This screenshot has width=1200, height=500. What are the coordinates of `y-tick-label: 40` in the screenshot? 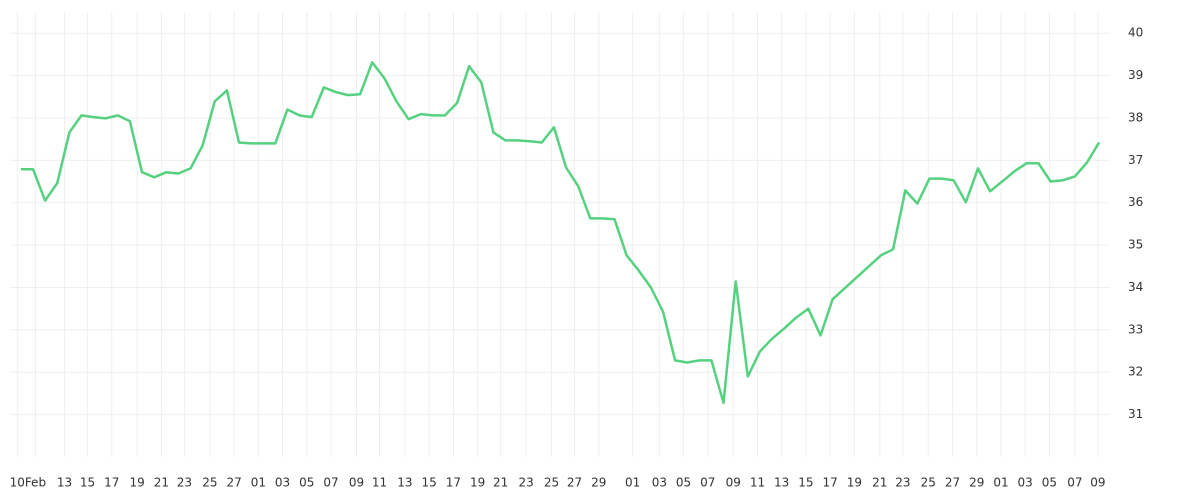 It's located at (1135, 33).